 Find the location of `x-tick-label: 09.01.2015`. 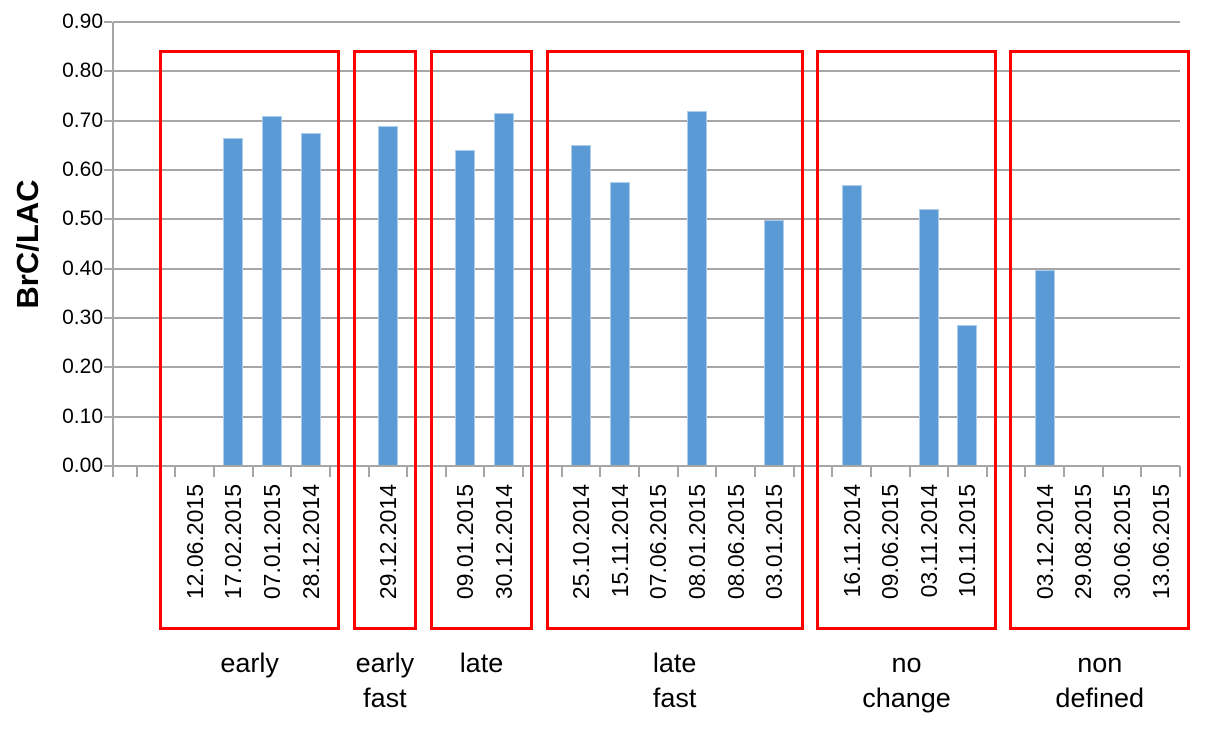

x-tick-label: 09.01.2015 is located at coordinates (465, 542).